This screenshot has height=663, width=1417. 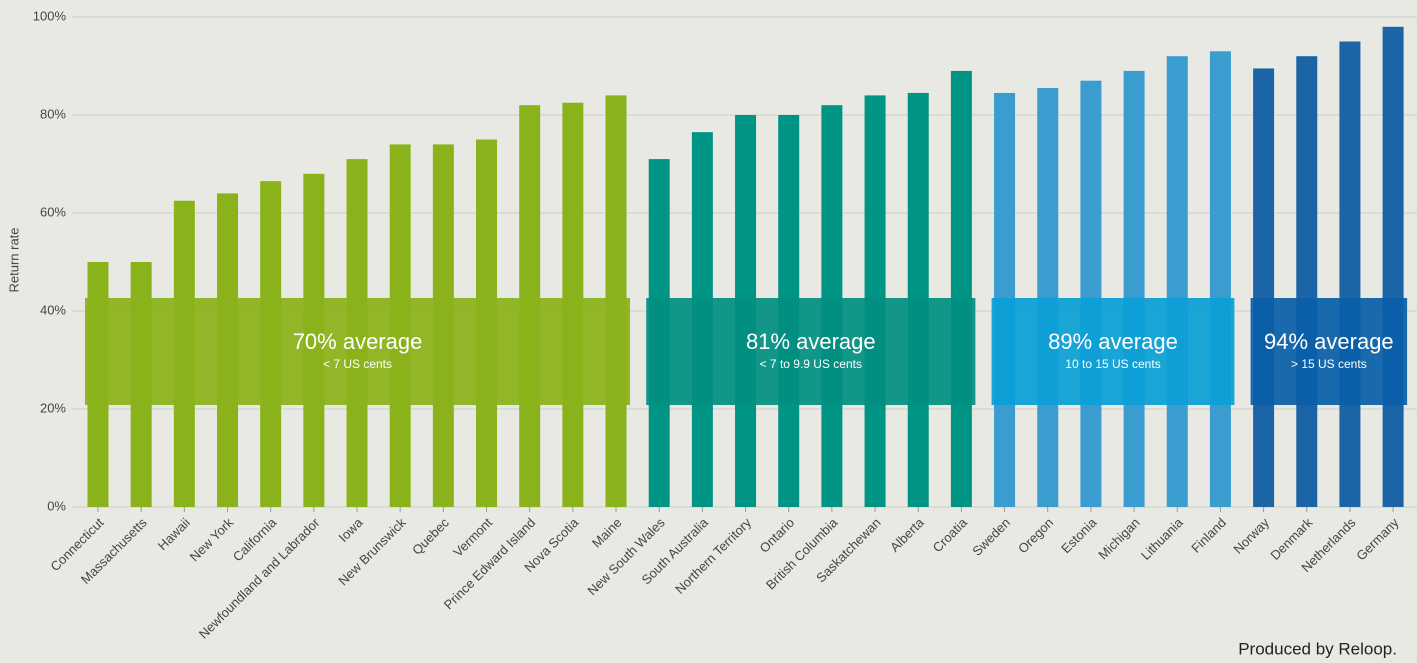 I want to click on x-tick-label: Hawaii, so click(x=174, y=534).